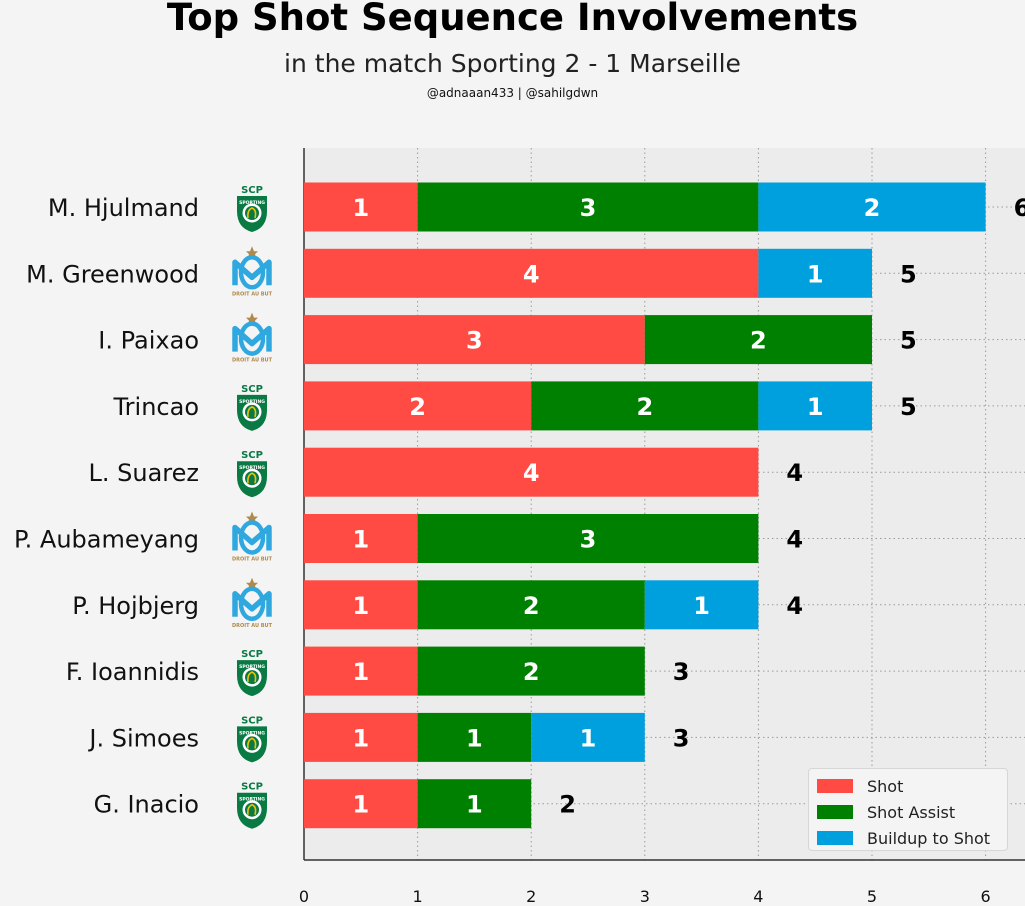 This screenshot has height=906, width=1025. I want to click on chart-legend: Shot Shot Assist Buildup to Shot, so click(908, 809).